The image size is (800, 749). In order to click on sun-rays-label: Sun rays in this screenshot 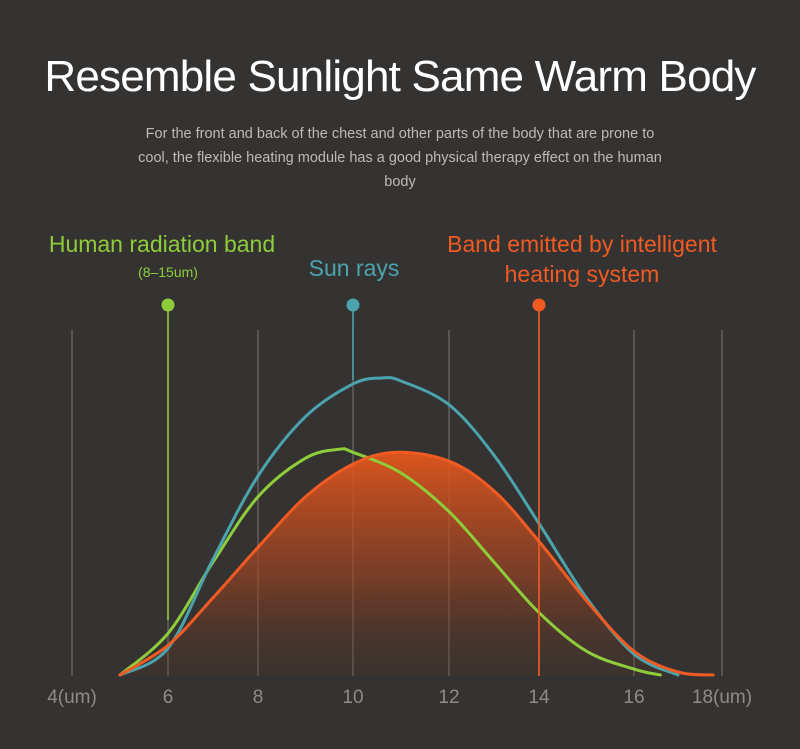, I will do `click(354, 268)`.